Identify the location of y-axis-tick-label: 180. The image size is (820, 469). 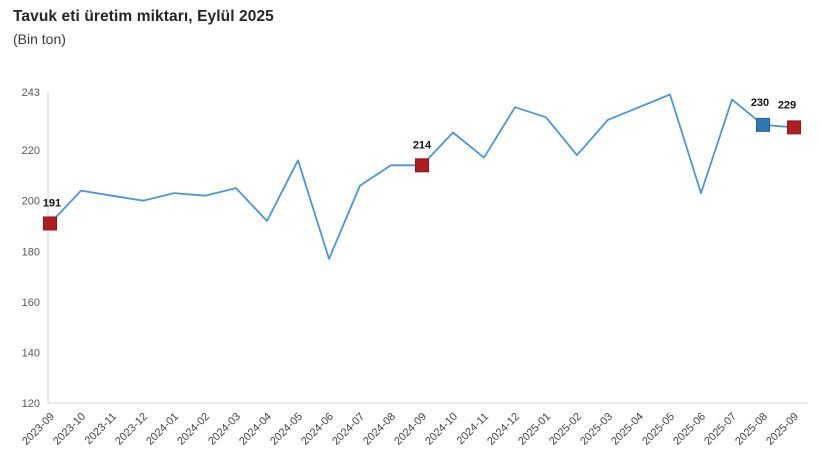
(31, 252).